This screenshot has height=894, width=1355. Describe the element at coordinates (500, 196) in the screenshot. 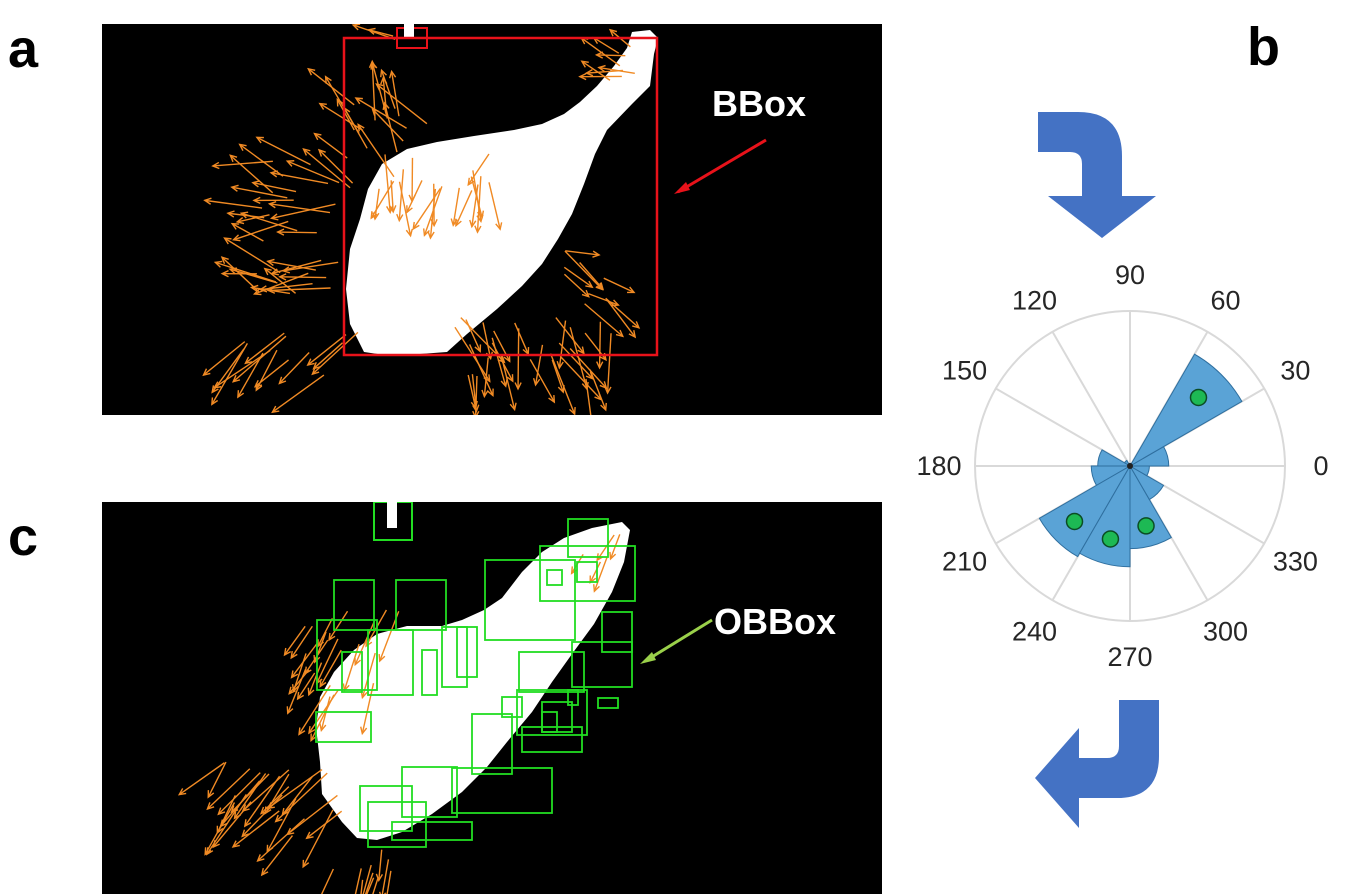

I see `bounding-box` at that location.